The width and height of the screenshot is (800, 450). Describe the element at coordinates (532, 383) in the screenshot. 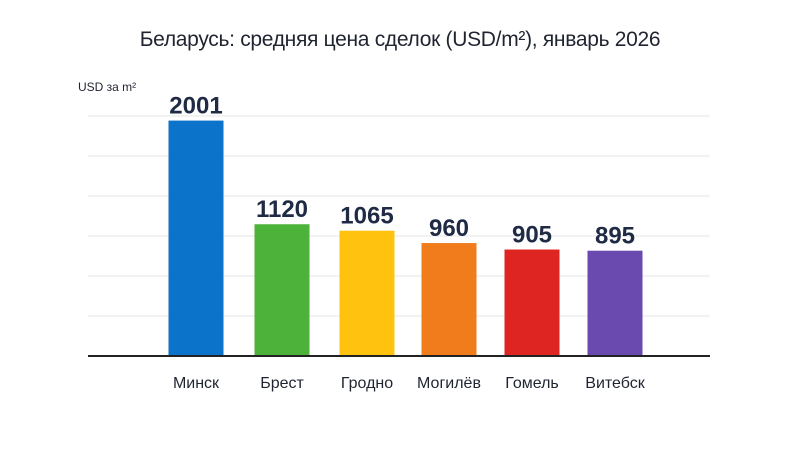

I see `x-tick-label: Гомель` at that location.